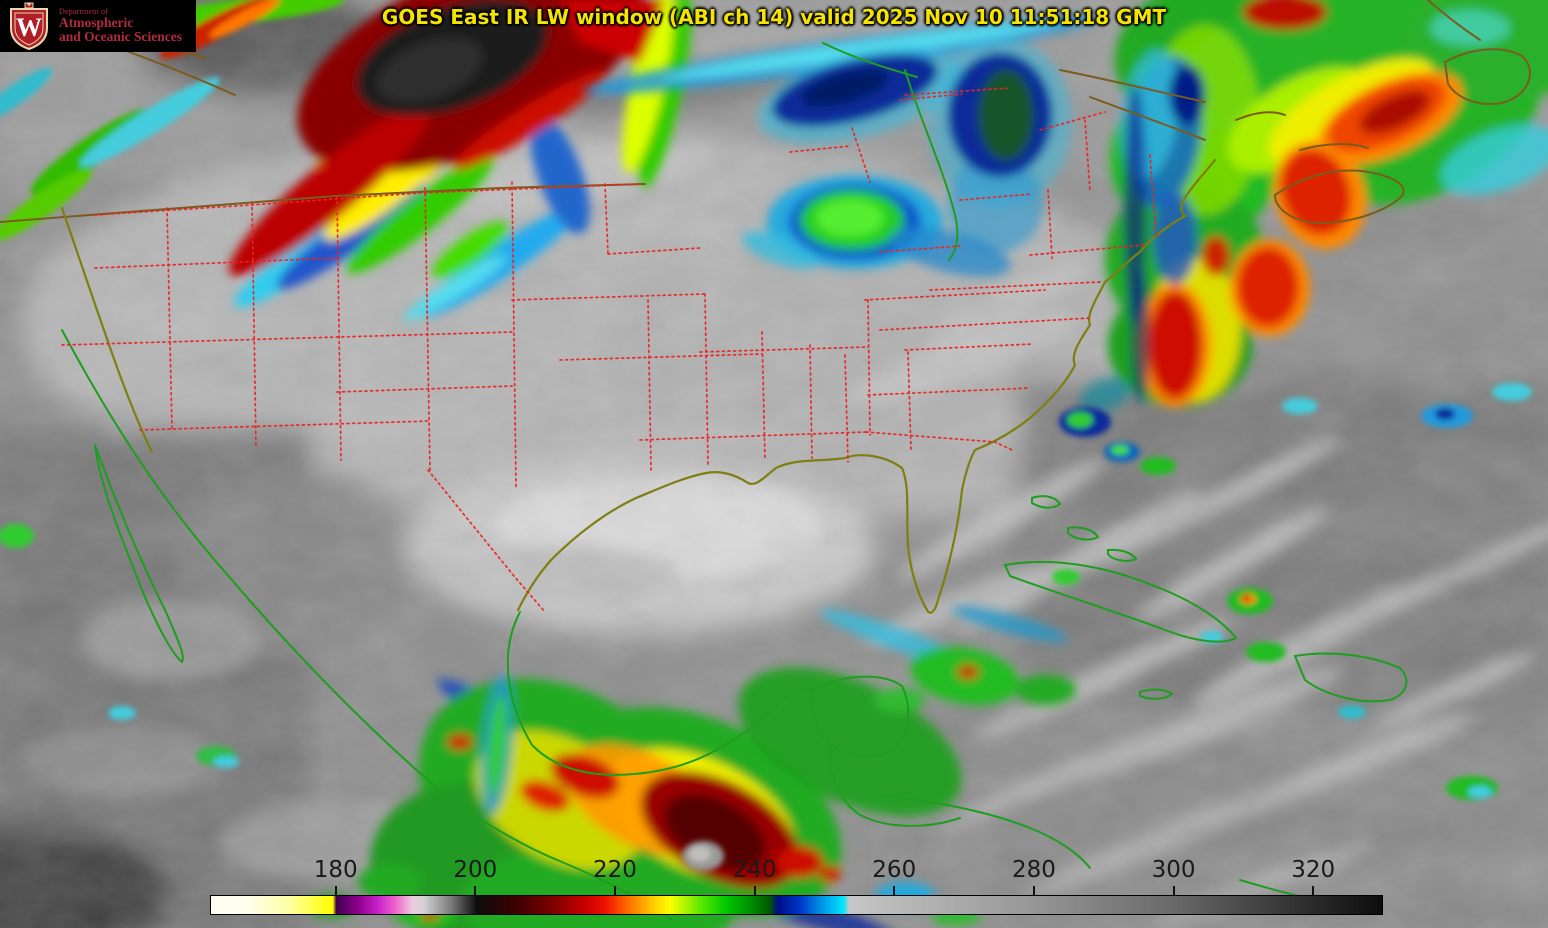 The width and height of the screenshot is (1548, 928). Describe the element at coordinates (1292, 591) in the screenshot. I see `cells-atlantic` at that location.